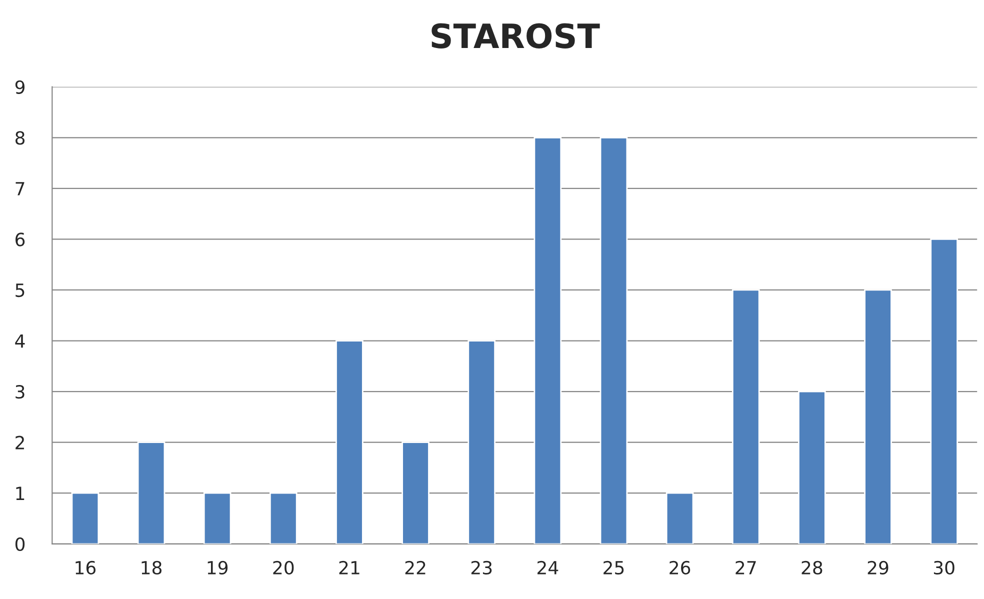 The image size is (984, 599). I want to click on x-tick-label: 30, so click(944, 567).